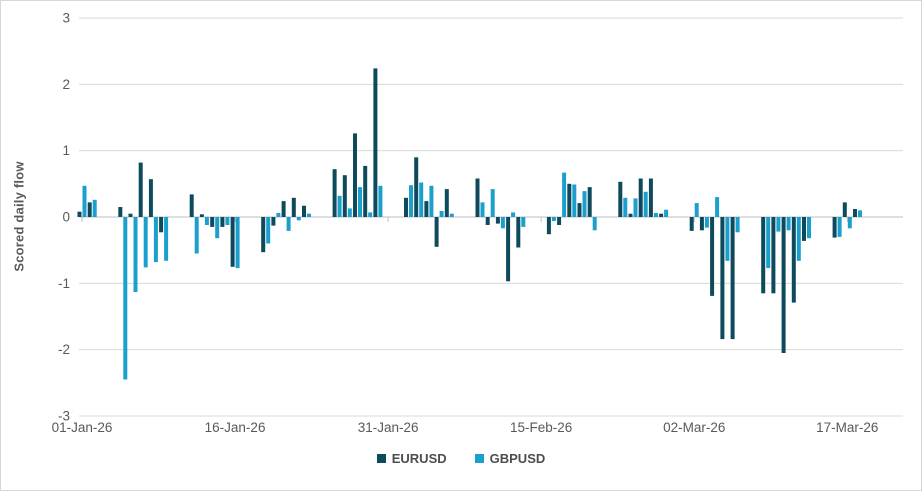 This screenshot has height=491, width=922. What do you see at coordinates (847, 427) in the screenshot?
I see `x-tick-label: 17-Mar-26` at bounding box center [847, 427].